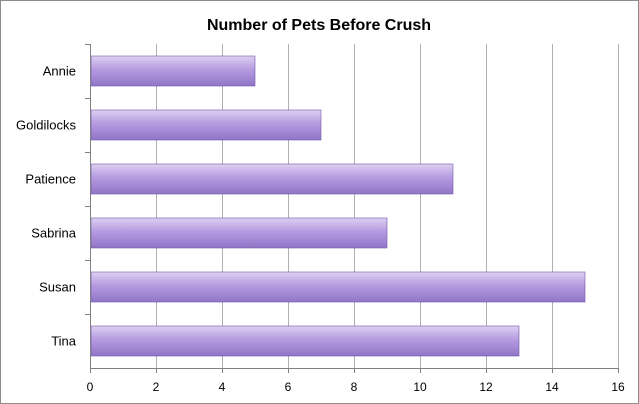 Image resolution: width=639 pixels, height=404 pixels. What do you see at coordinates (486, 387) in the screenshot?
I see `x-tick-label: 12` at bounding box center [486, 387].